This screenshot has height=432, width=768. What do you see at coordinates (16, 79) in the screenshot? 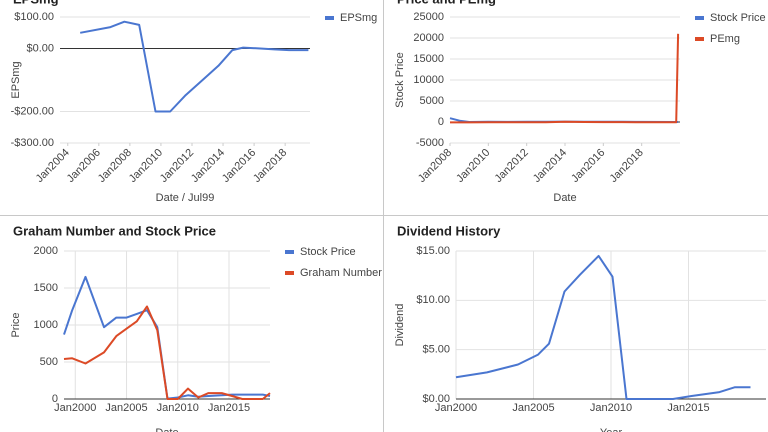
I see `y-axis-title: EPSmg` at bounding box center [16, 79].